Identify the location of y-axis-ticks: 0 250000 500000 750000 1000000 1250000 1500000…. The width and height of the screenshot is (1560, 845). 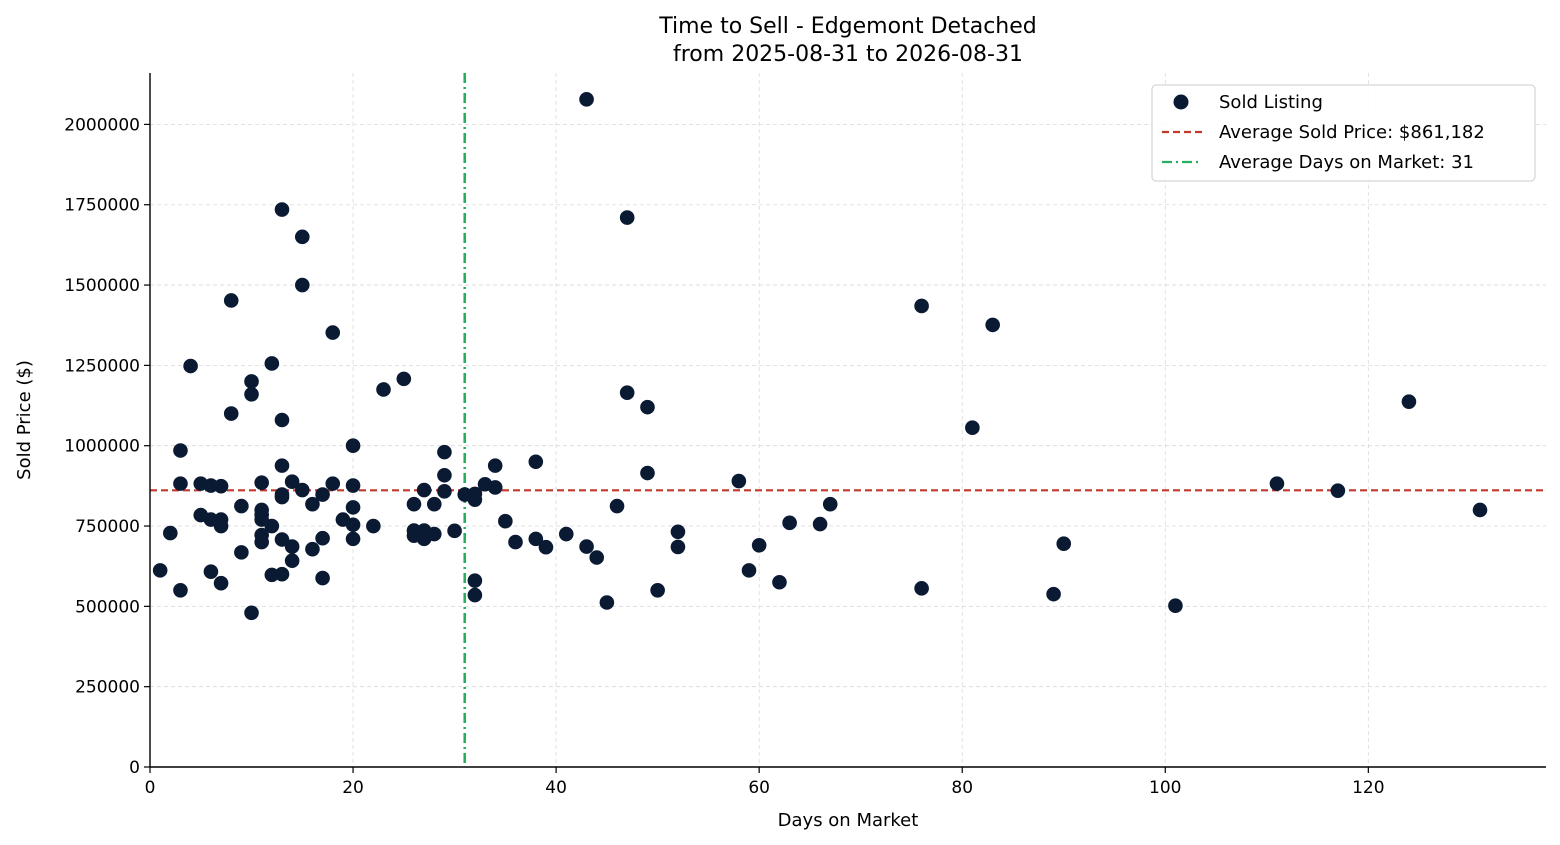
(107, 446).